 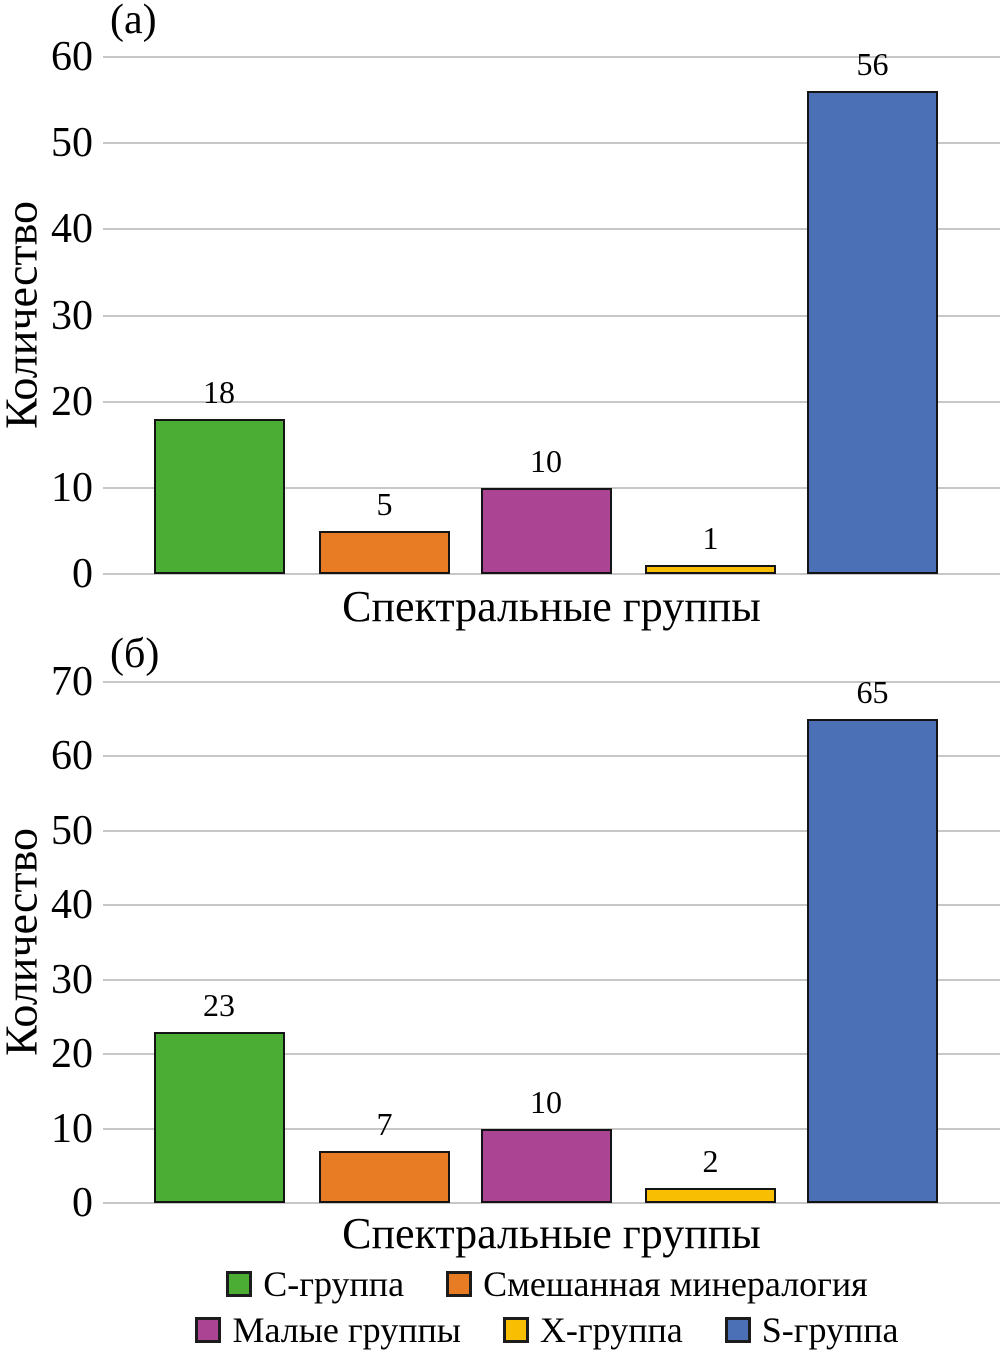 I want to click on bar-value-label: 7, so click(x=384, y=1123).